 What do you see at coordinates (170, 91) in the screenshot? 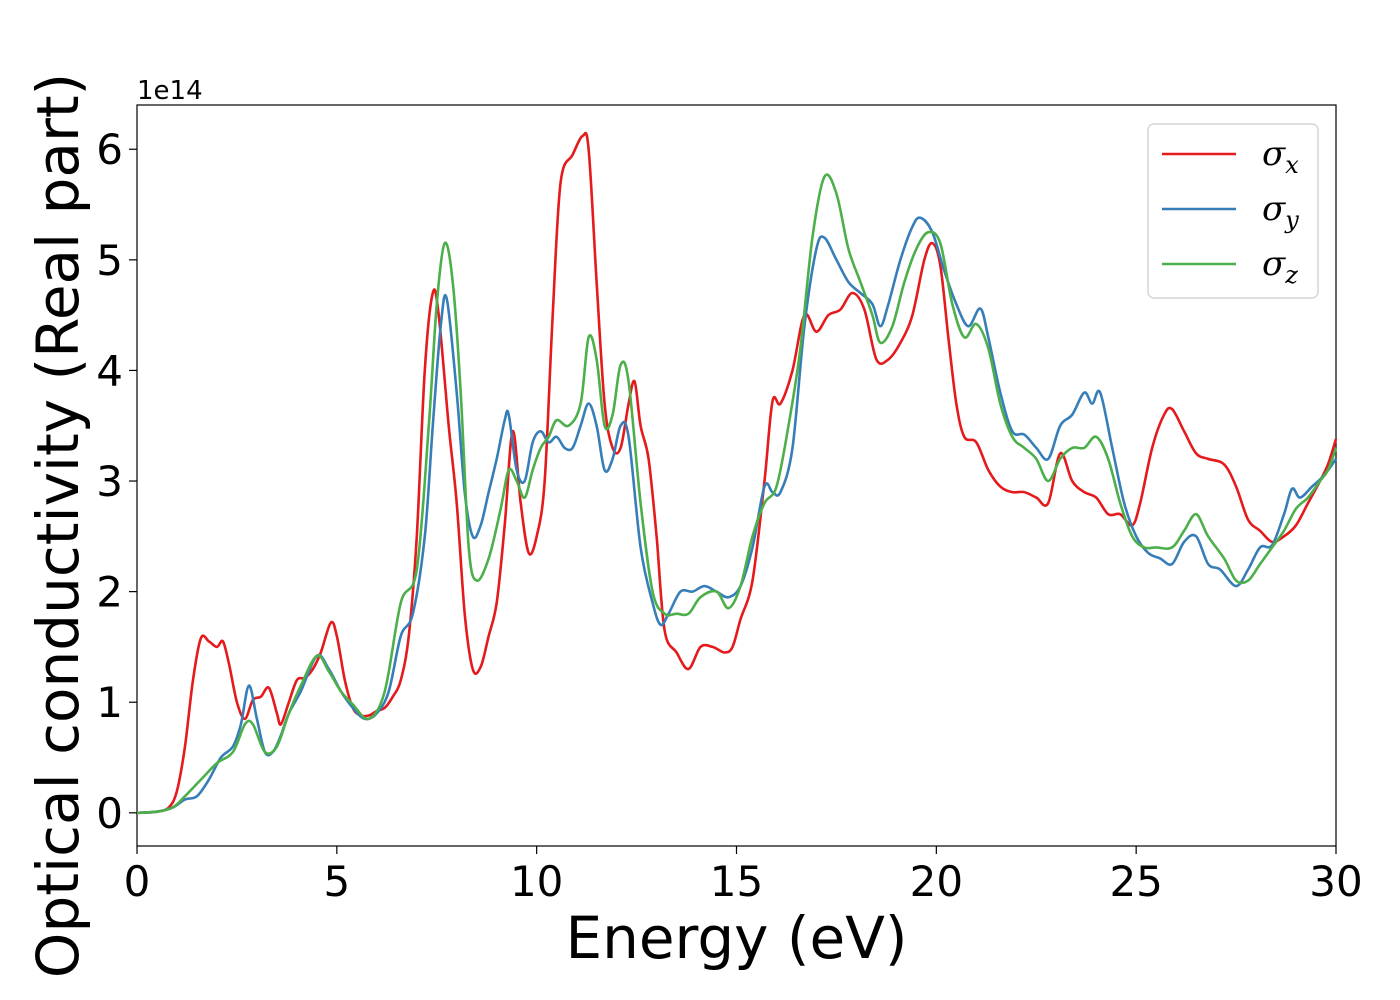
I see `y-offset-label: 1e14` at bounding box center [170, 91].